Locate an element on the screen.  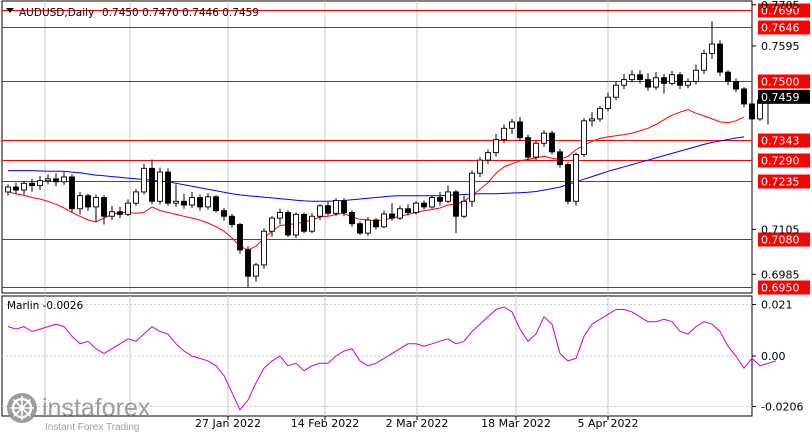
price-tick-label: 0.7105 is located at coordinates (780, 229).